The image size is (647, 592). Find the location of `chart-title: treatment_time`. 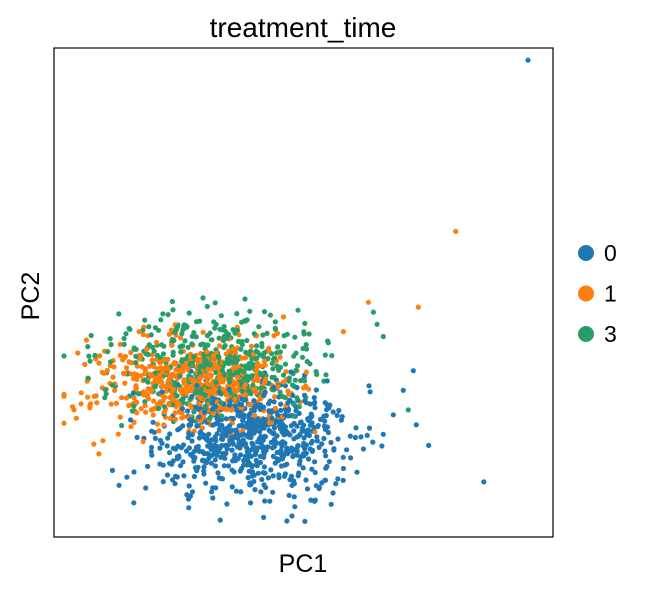

chart-title: treatment_time is located at coordinates (303, 27).